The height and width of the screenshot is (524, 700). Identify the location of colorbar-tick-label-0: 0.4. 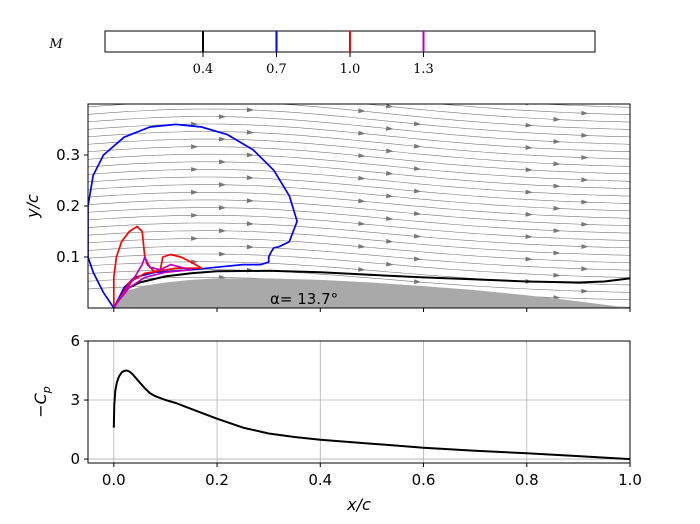
(203, 69).